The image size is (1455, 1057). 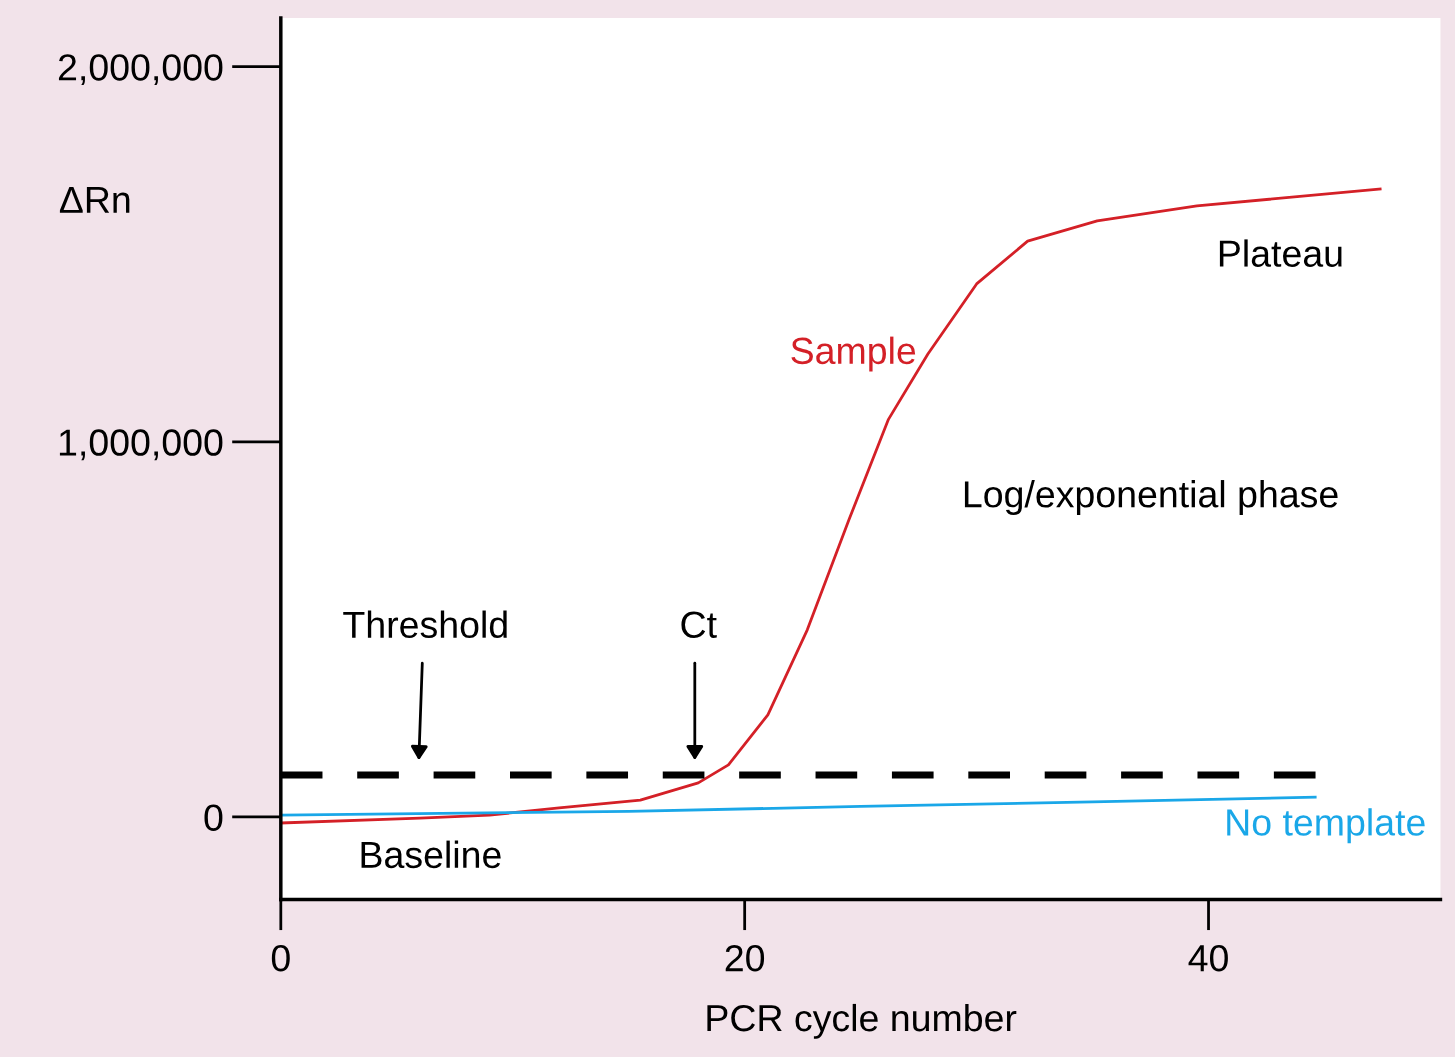 I want to click on x-tick-label: 0, so click(x=280, y=958).